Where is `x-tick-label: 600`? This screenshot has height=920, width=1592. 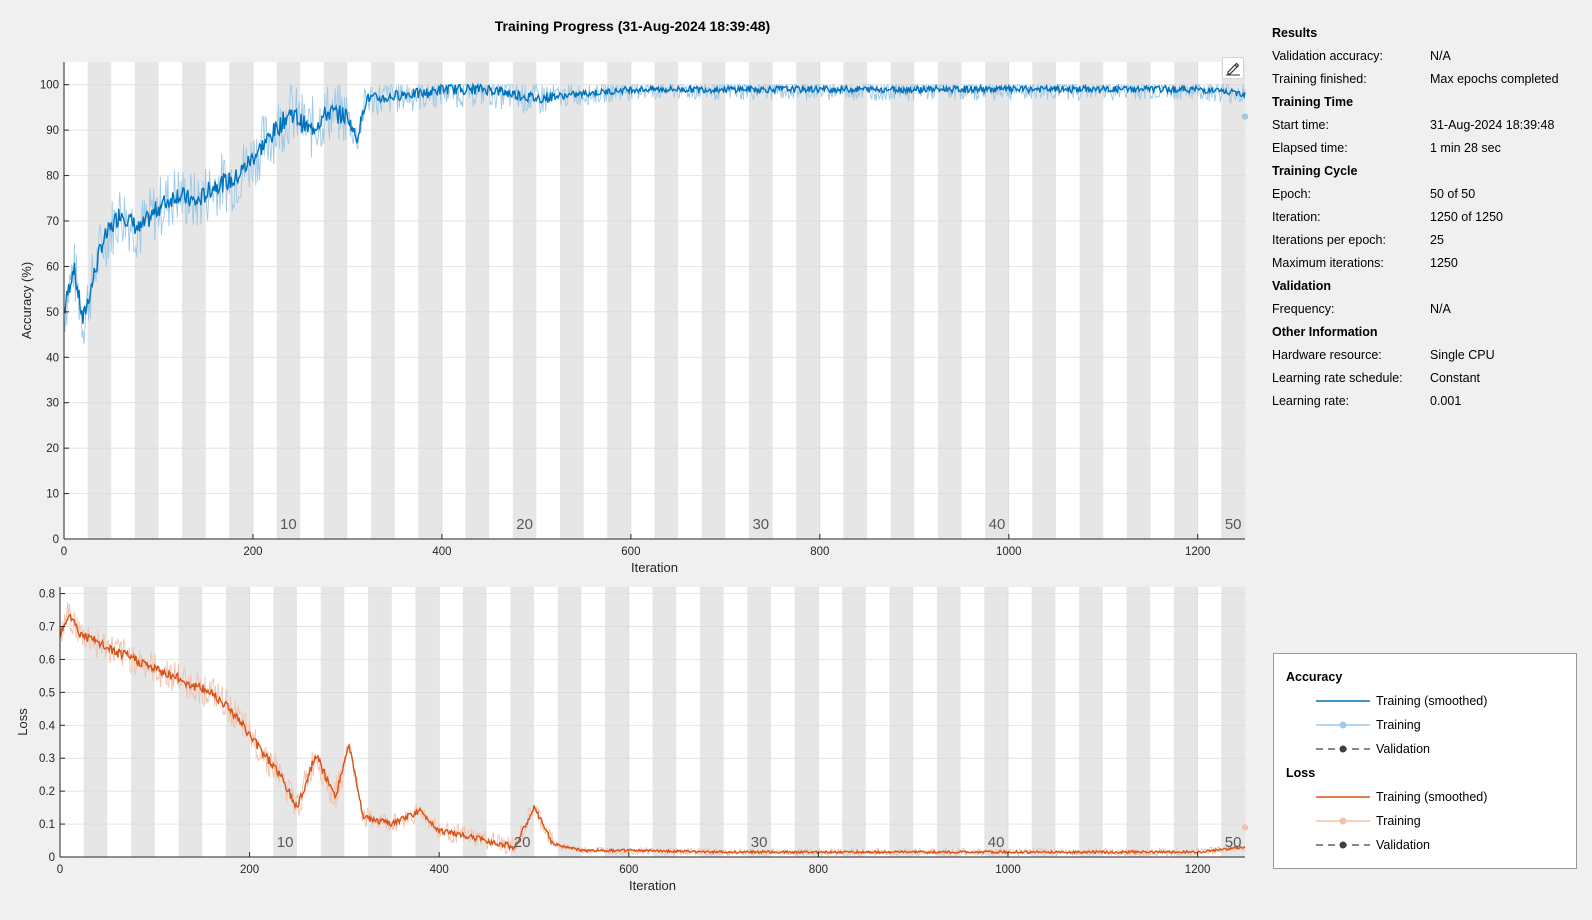 x-tick-label: 600 is located at coordinates (628, 870).